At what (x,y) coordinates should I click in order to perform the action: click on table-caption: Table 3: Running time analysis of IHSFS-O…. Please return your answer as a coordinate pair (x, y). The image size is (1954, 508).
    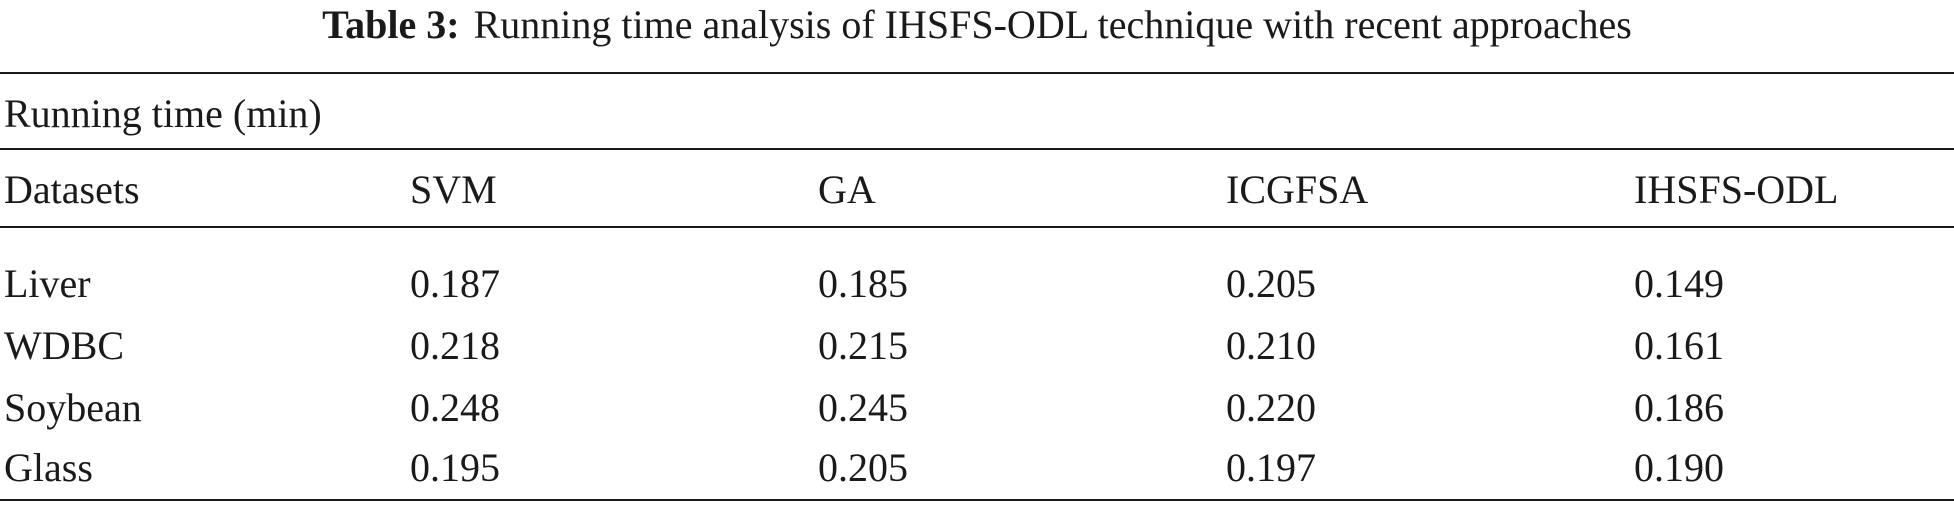
    Looking at the image, I should click on (977, 25).